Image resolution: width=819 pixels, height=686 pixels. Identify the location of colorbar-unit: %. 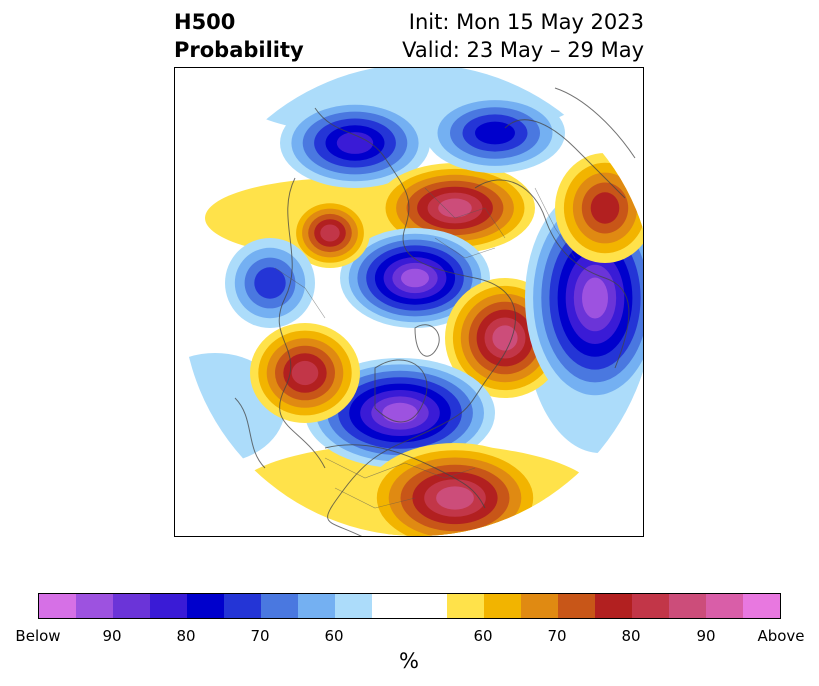
(409, 661).